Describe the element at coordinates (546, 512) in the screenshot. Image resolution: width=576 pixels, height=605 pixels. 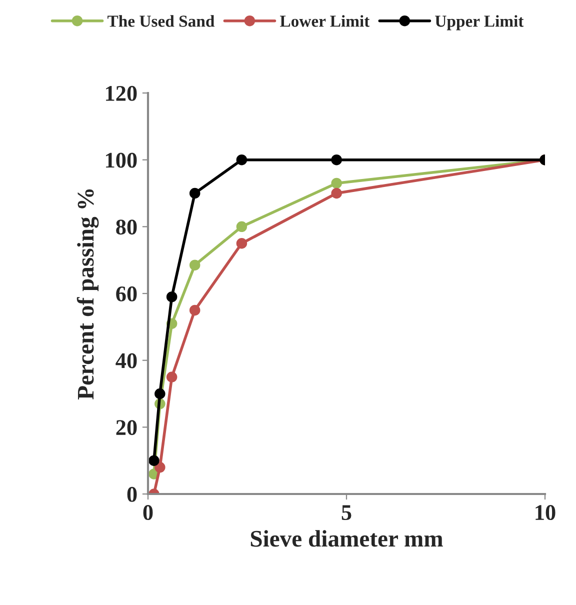
I see `x-tick-label: 10` at that location.